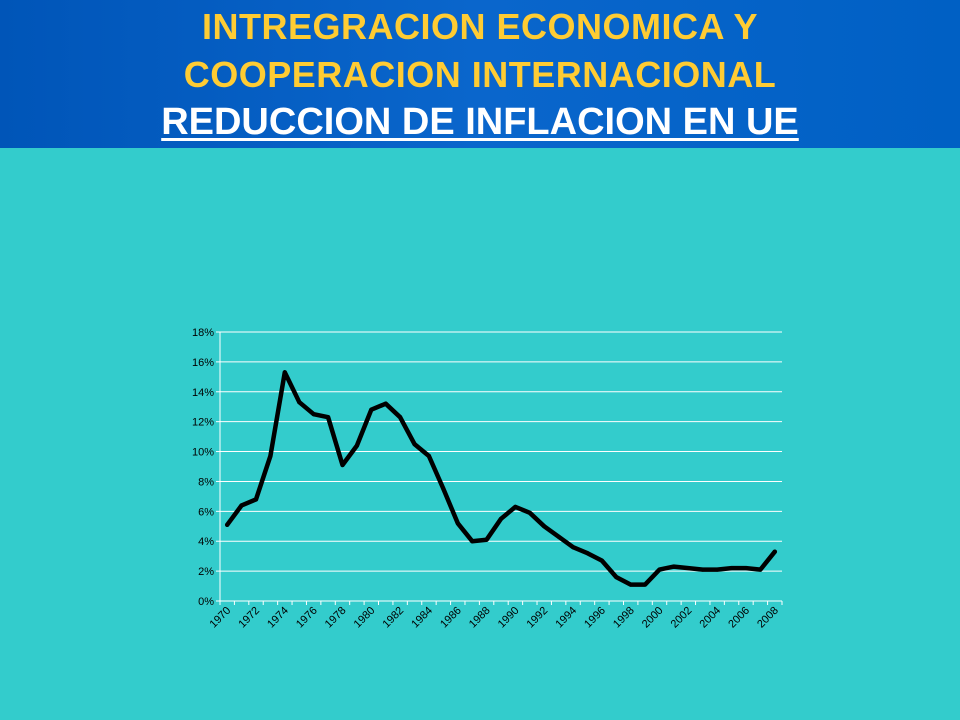  Describe the element at coordinates (768, 618) in the screenshot. I see `x-tick-label: 2008` at that location.